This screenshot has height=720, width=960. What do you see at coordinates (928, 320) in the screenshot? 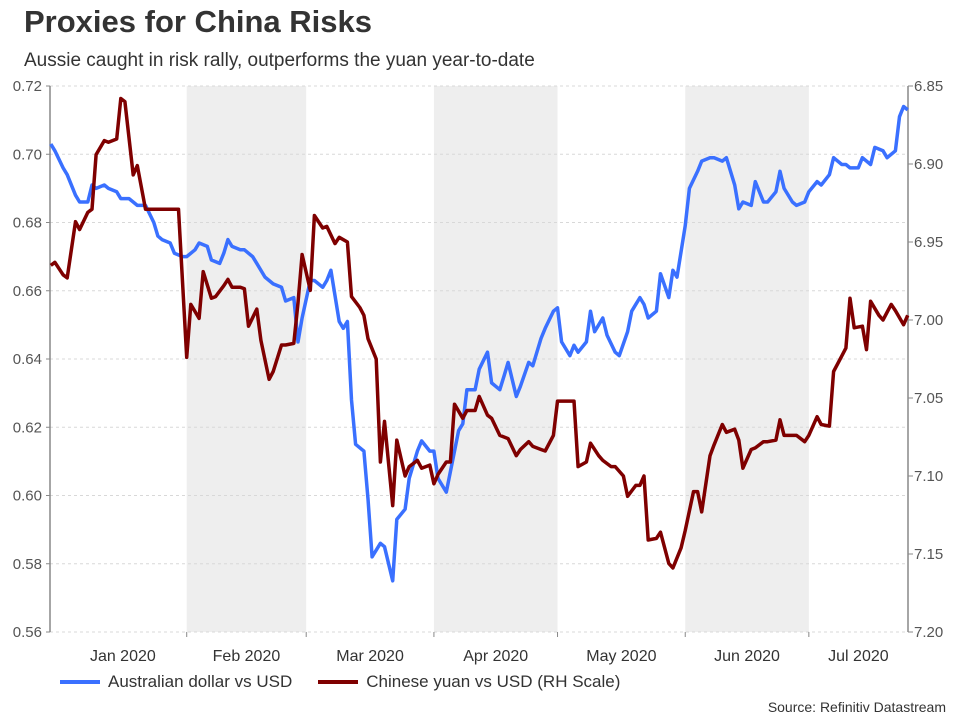
I see `right-axis-tick-label: 7.00` at bounding box center [928, 320].